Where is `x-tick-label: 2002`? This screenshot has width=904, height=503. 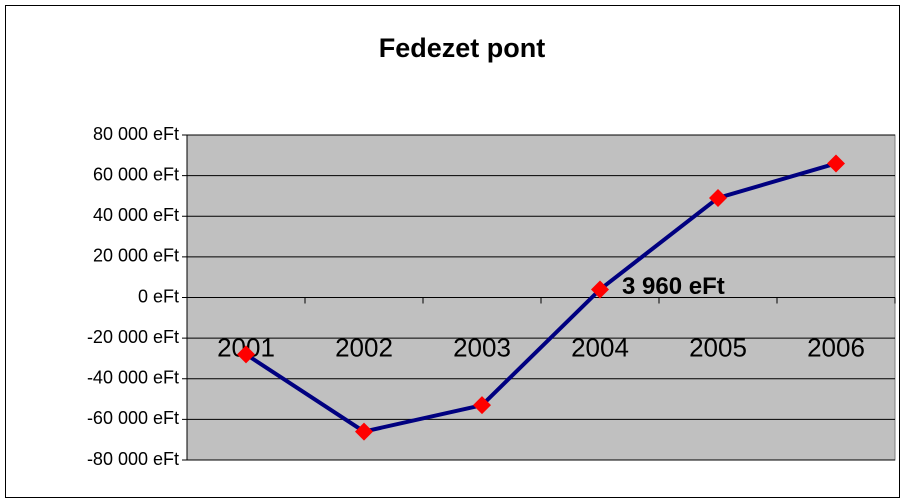 x-tick-label: 2002 is located at coordinates (364, 347).